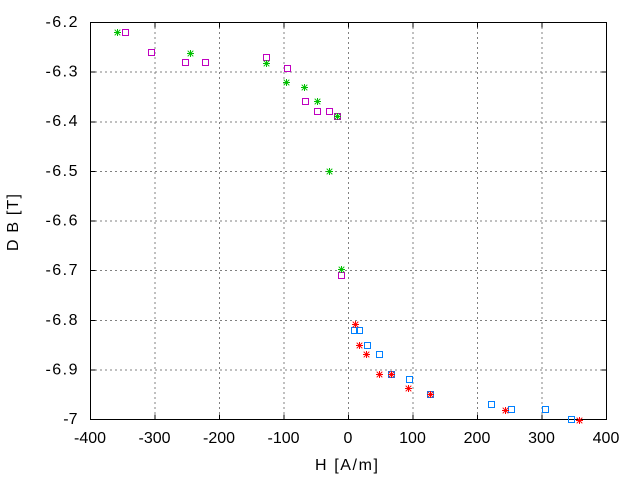 Image resolution: width=640 pixels, height=480 pixels. Describe the element at coordinates (90, 438) in the screenshot. I see `svg-text: -400` at that location.